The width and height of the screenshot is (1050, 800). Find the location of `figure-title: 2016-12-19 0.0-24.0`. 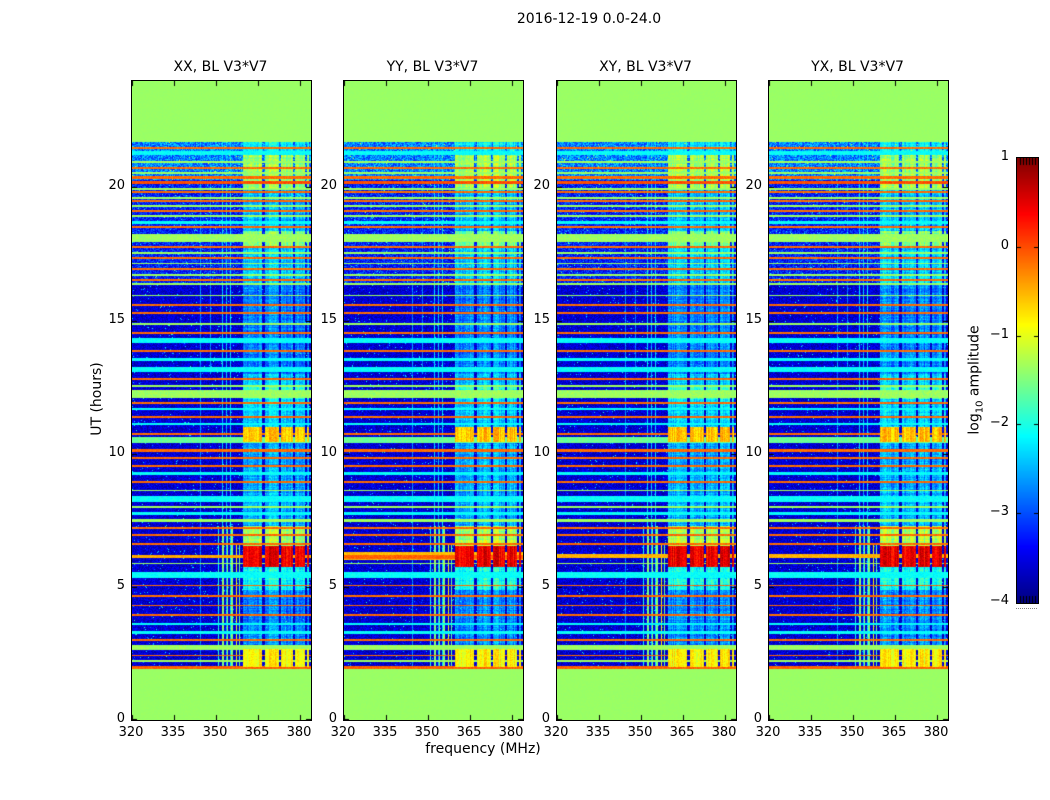

figure-title: 2016-12-19 0.0-24.0 is located at coordinates (589, 19).